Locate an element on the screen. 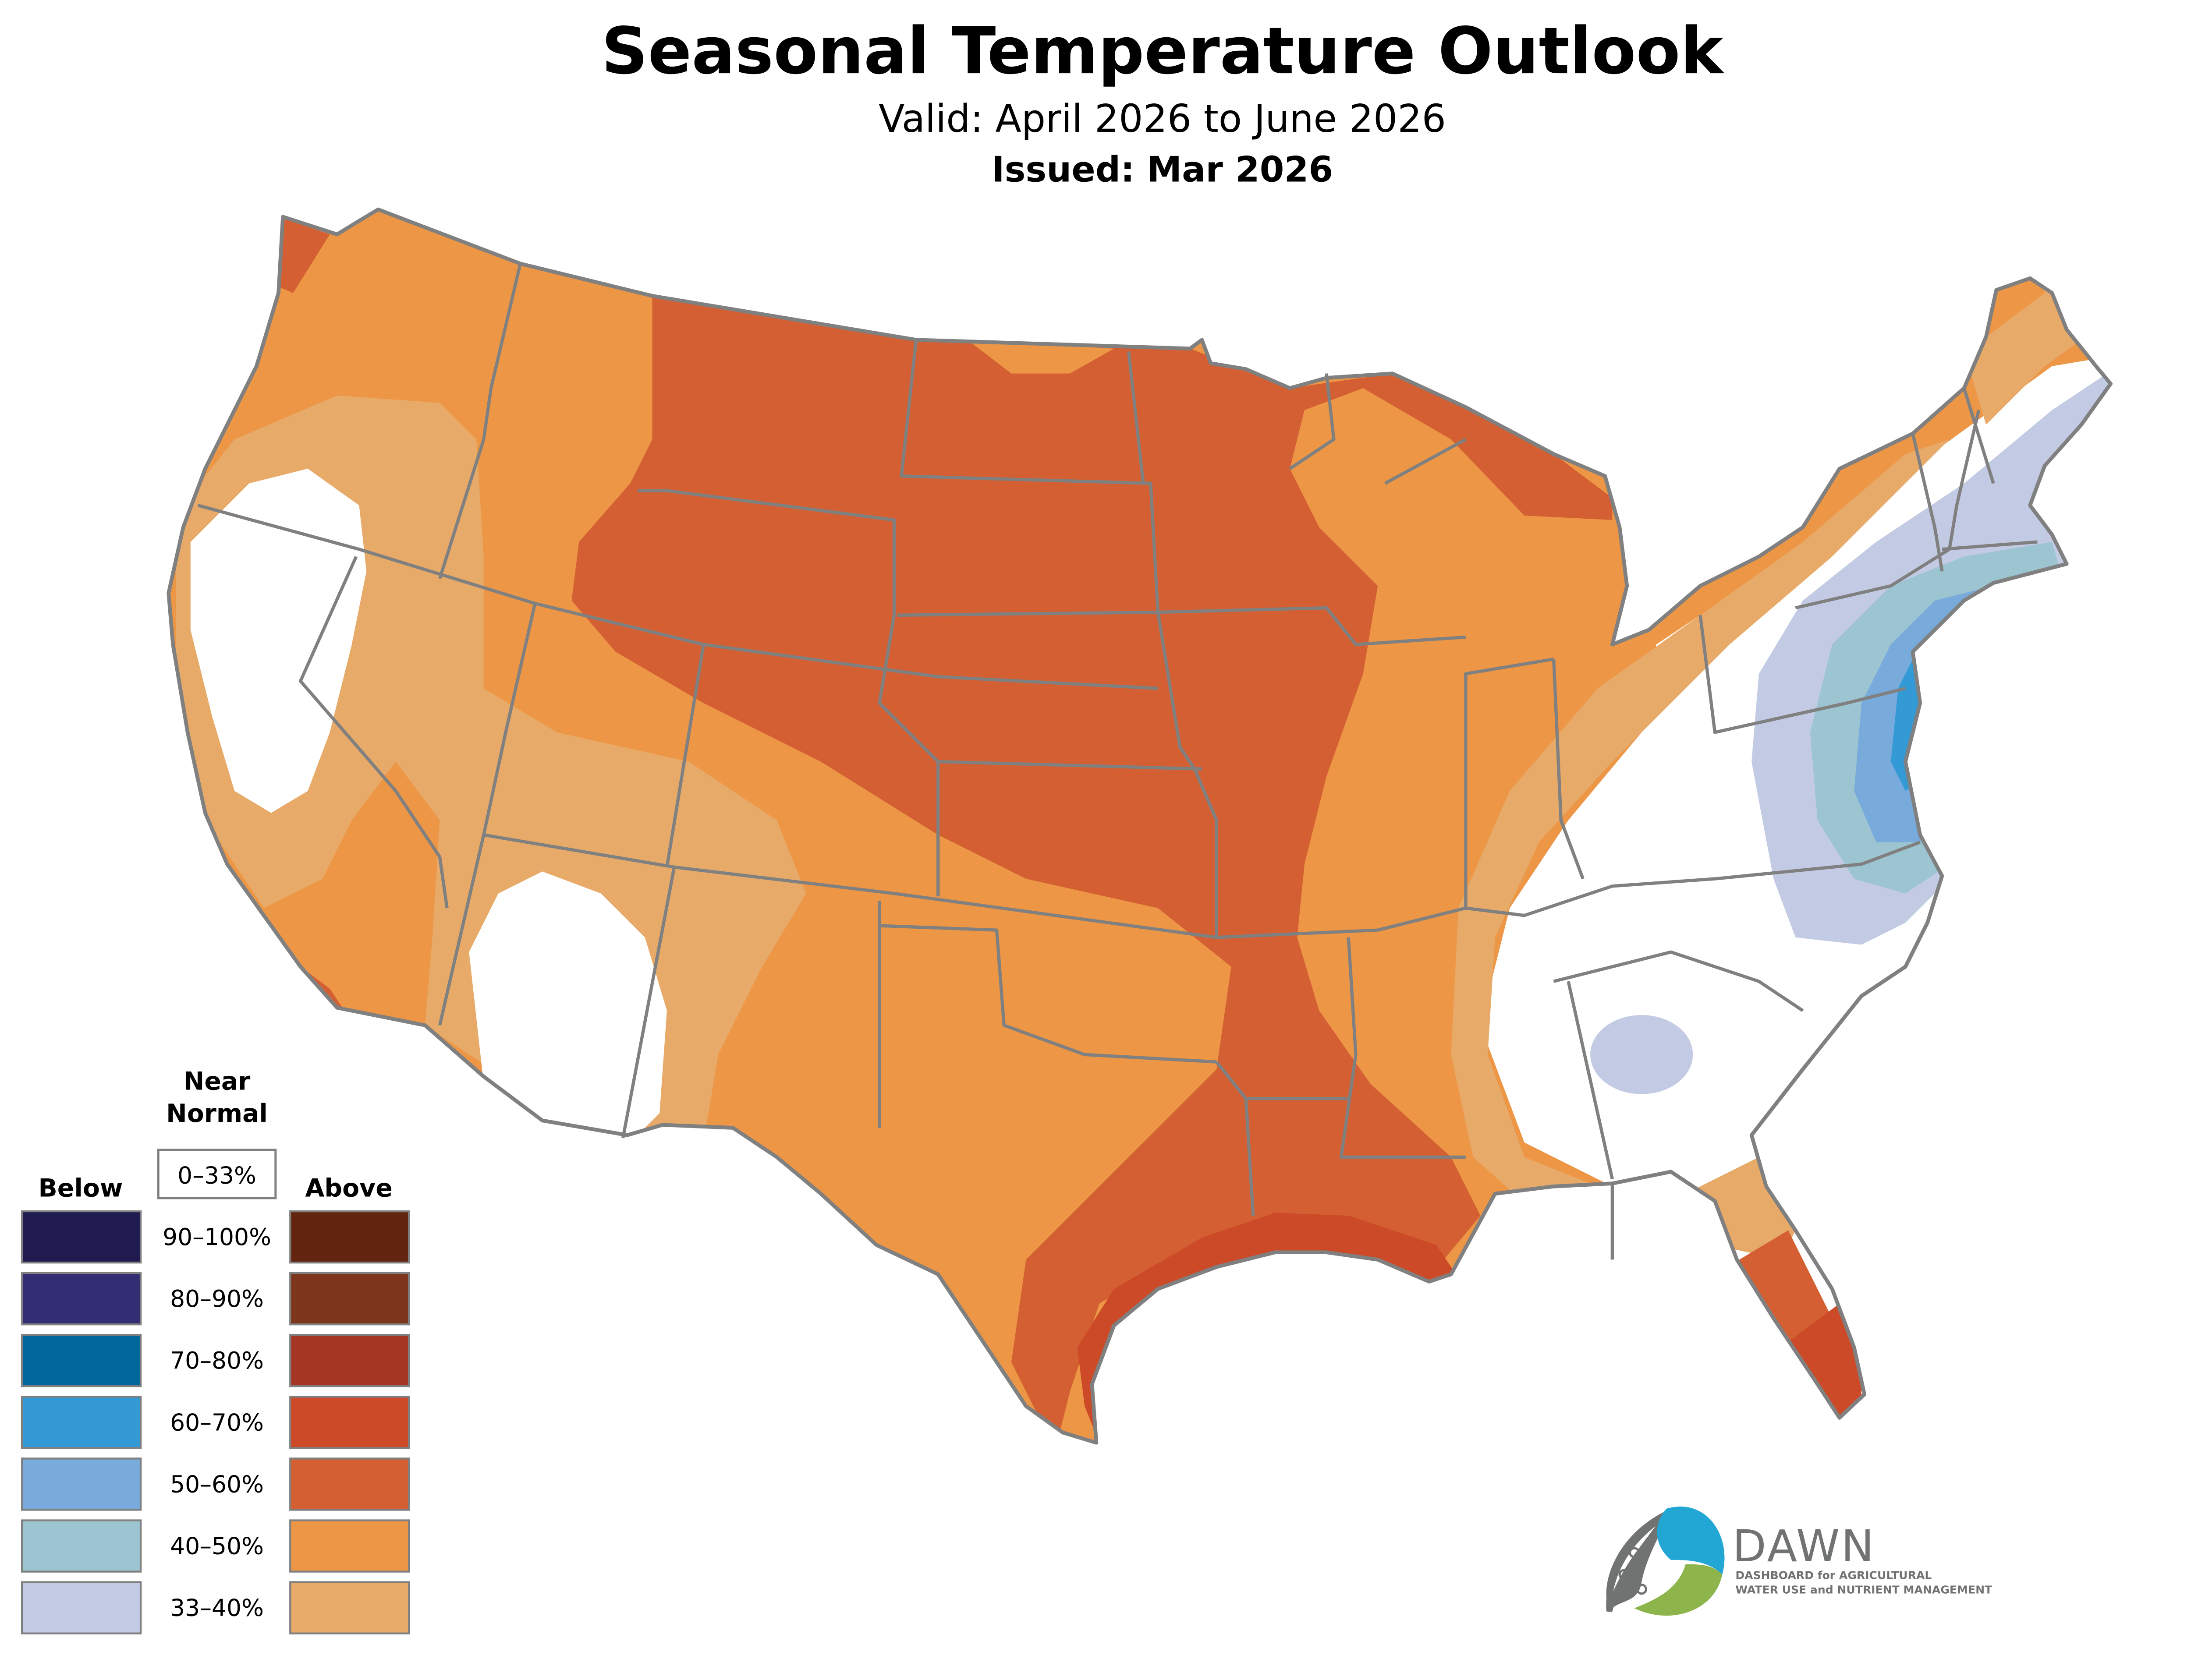 This screenshot has height=1680, width=2191. legend-below-title: Below is located at coordinates (80, 1188).